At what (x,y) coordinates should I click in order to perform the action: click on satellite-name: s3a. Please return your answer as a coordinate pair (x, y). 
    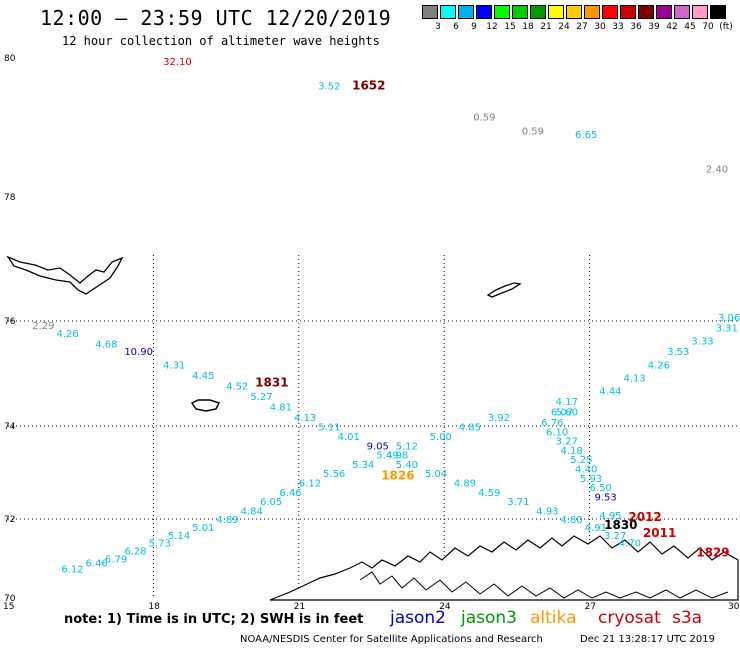
    Looking at the image, I should click on (687, 618).